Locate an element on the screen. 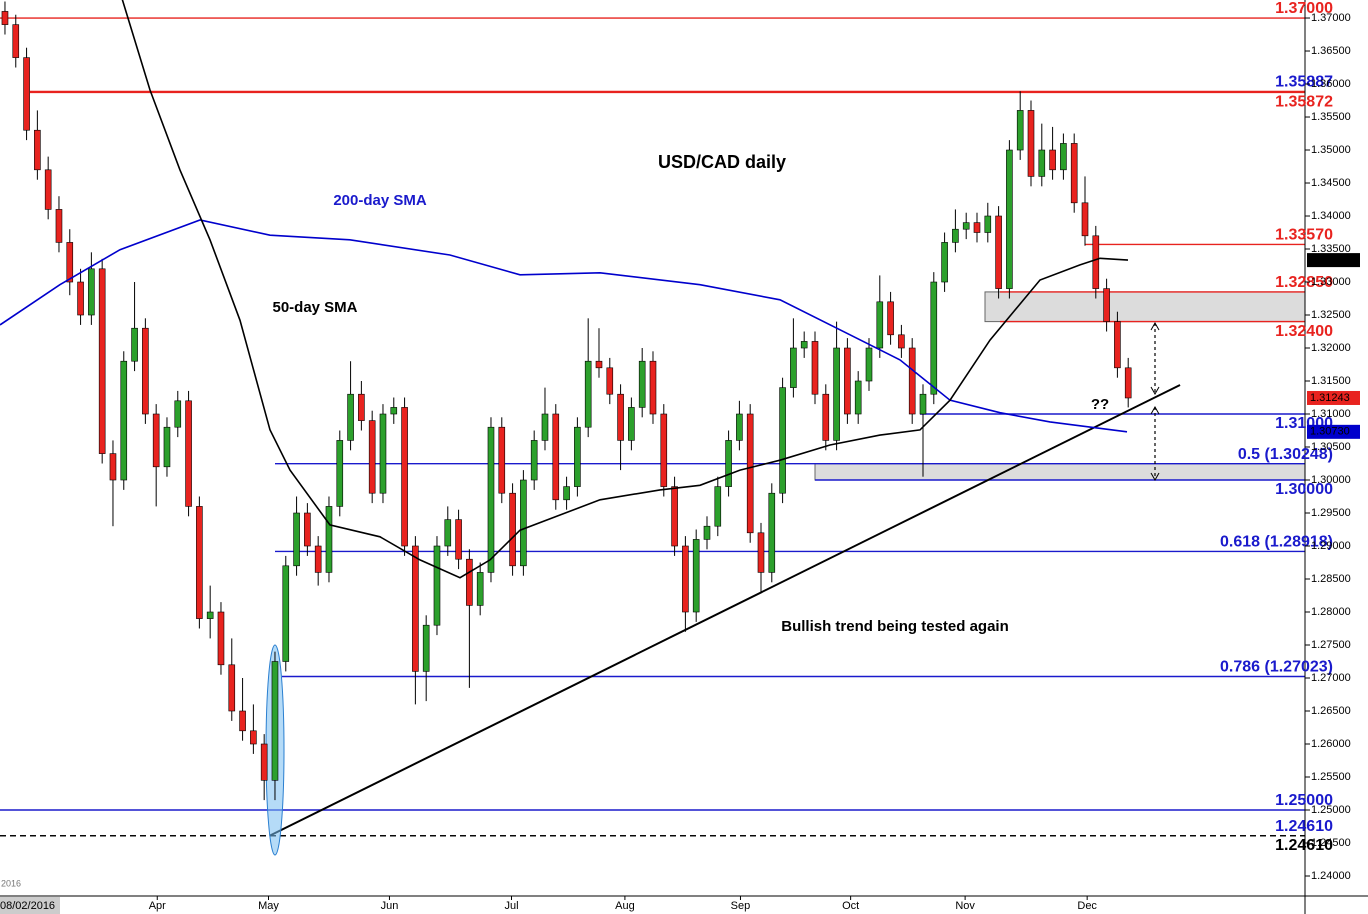 The image size is (1368, 914). x-tick-label: 08/02/2016 is located at coordinates (27, 906).